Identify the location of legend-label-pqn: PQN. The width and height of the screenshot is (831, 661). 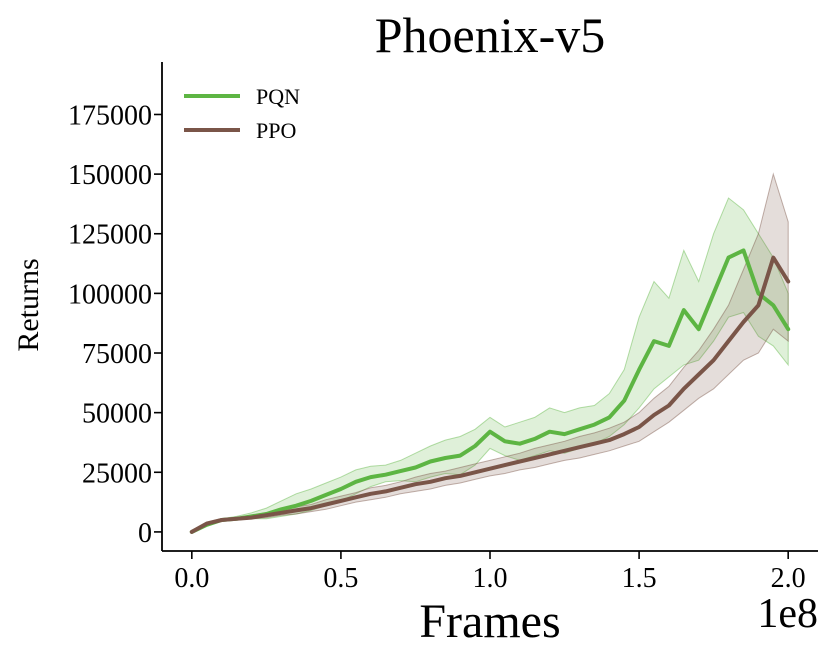
(278, 96).